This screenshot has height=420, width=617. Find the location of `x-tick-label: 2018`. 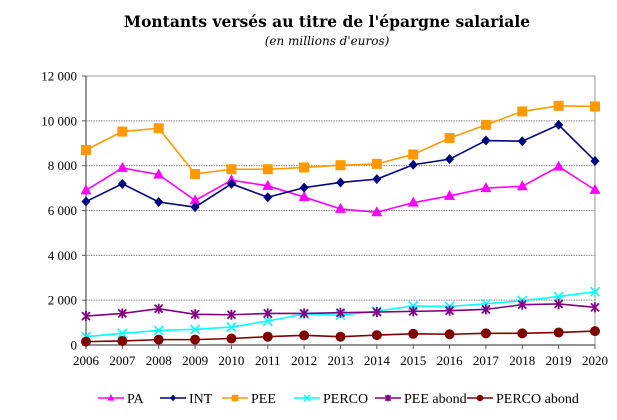

x-tick-label: 2018 is located at coordinates (522, 360).